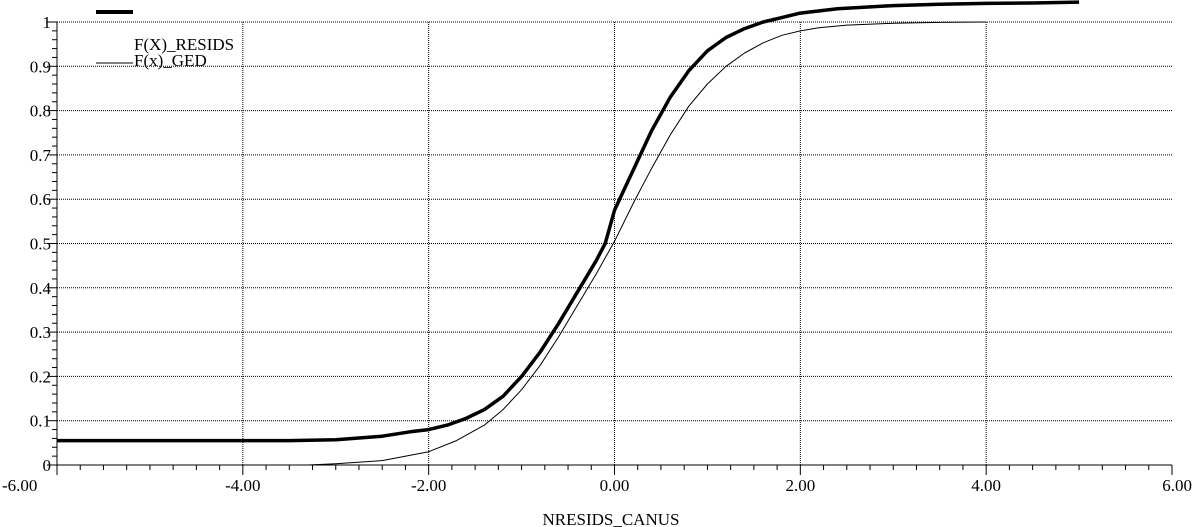 The height and width of the screenshot is (527, 1195). What do you see at coordinates (40, 111) in the screenshot?
I see `y-tick-label: 0.8` at bounding box center [40, 111].